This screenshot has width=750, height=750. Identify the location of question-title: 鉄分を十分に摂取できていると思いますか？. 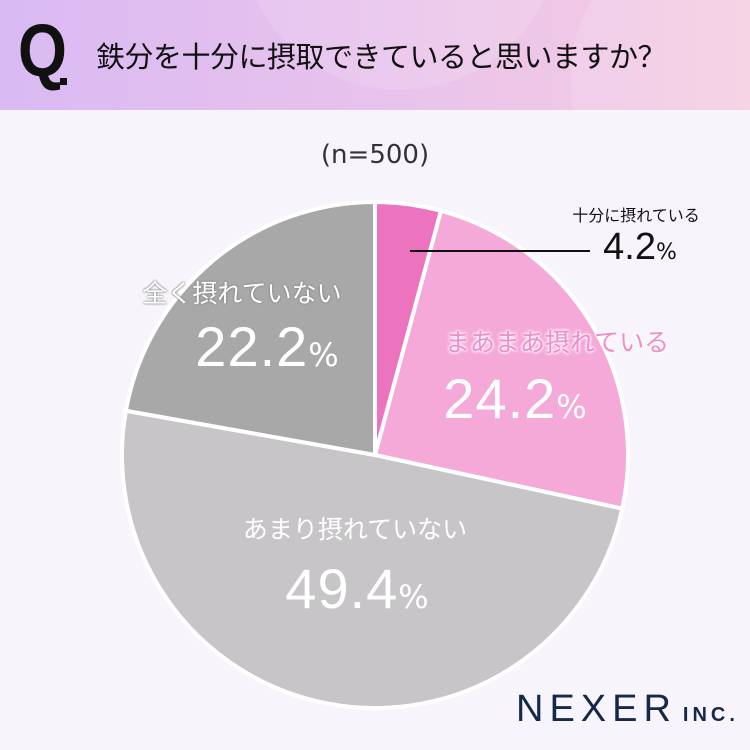
(381, 57).